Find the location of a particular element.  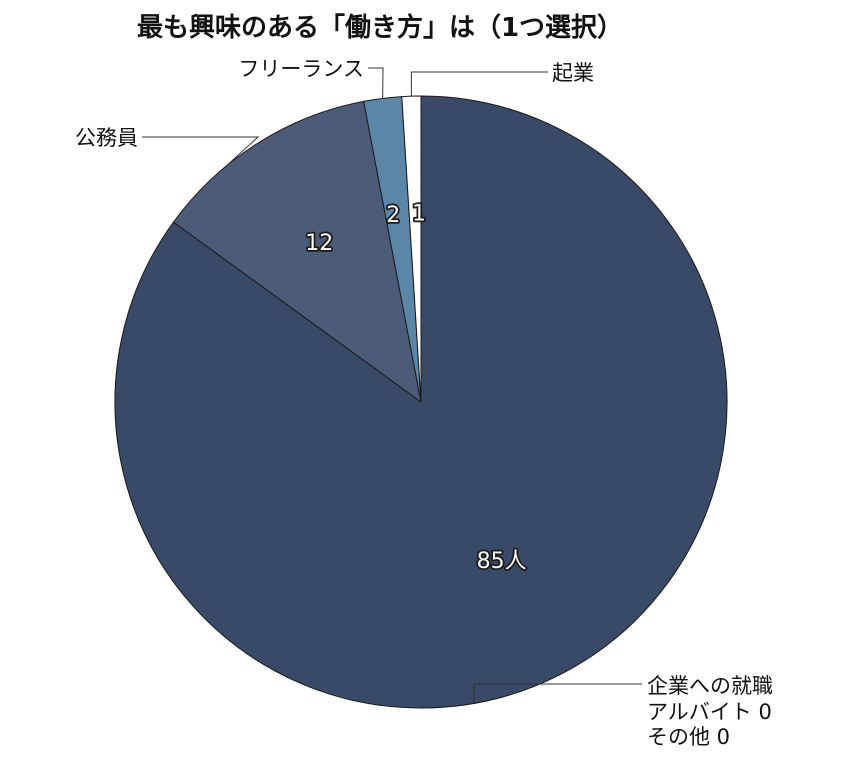

category-label-5: その他 0 is located at coordinates (688, 737).